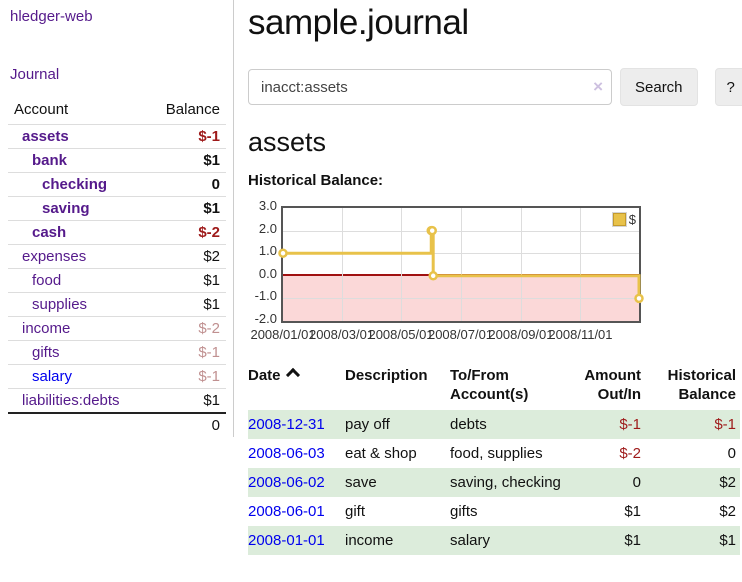  Describe the element at coordinates (286, 511) in the screenshot. I see `transaction-date-link: 2008-06-01` at that location.